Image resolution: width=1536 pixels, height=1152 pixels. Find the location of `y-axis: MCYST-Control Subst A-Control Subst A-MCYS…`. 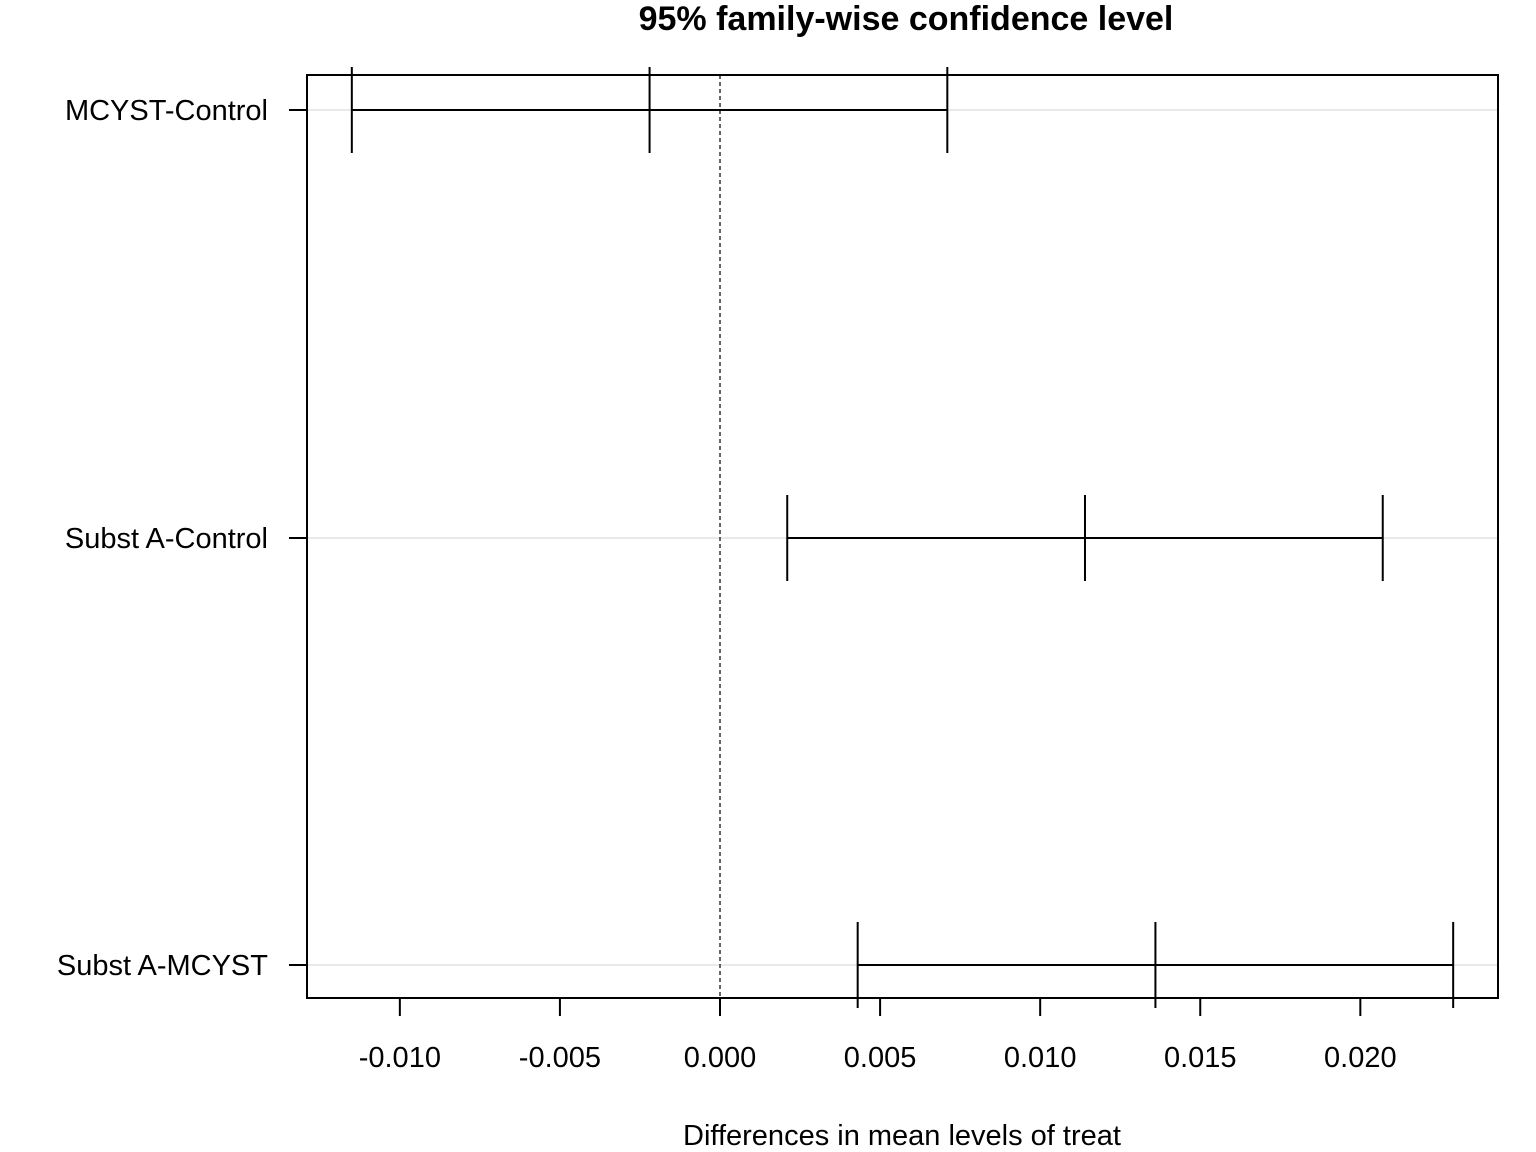

y-axis: MCYST-Control Subst A-Control Subst A-MCYS… is located at coordinates (182, 538).